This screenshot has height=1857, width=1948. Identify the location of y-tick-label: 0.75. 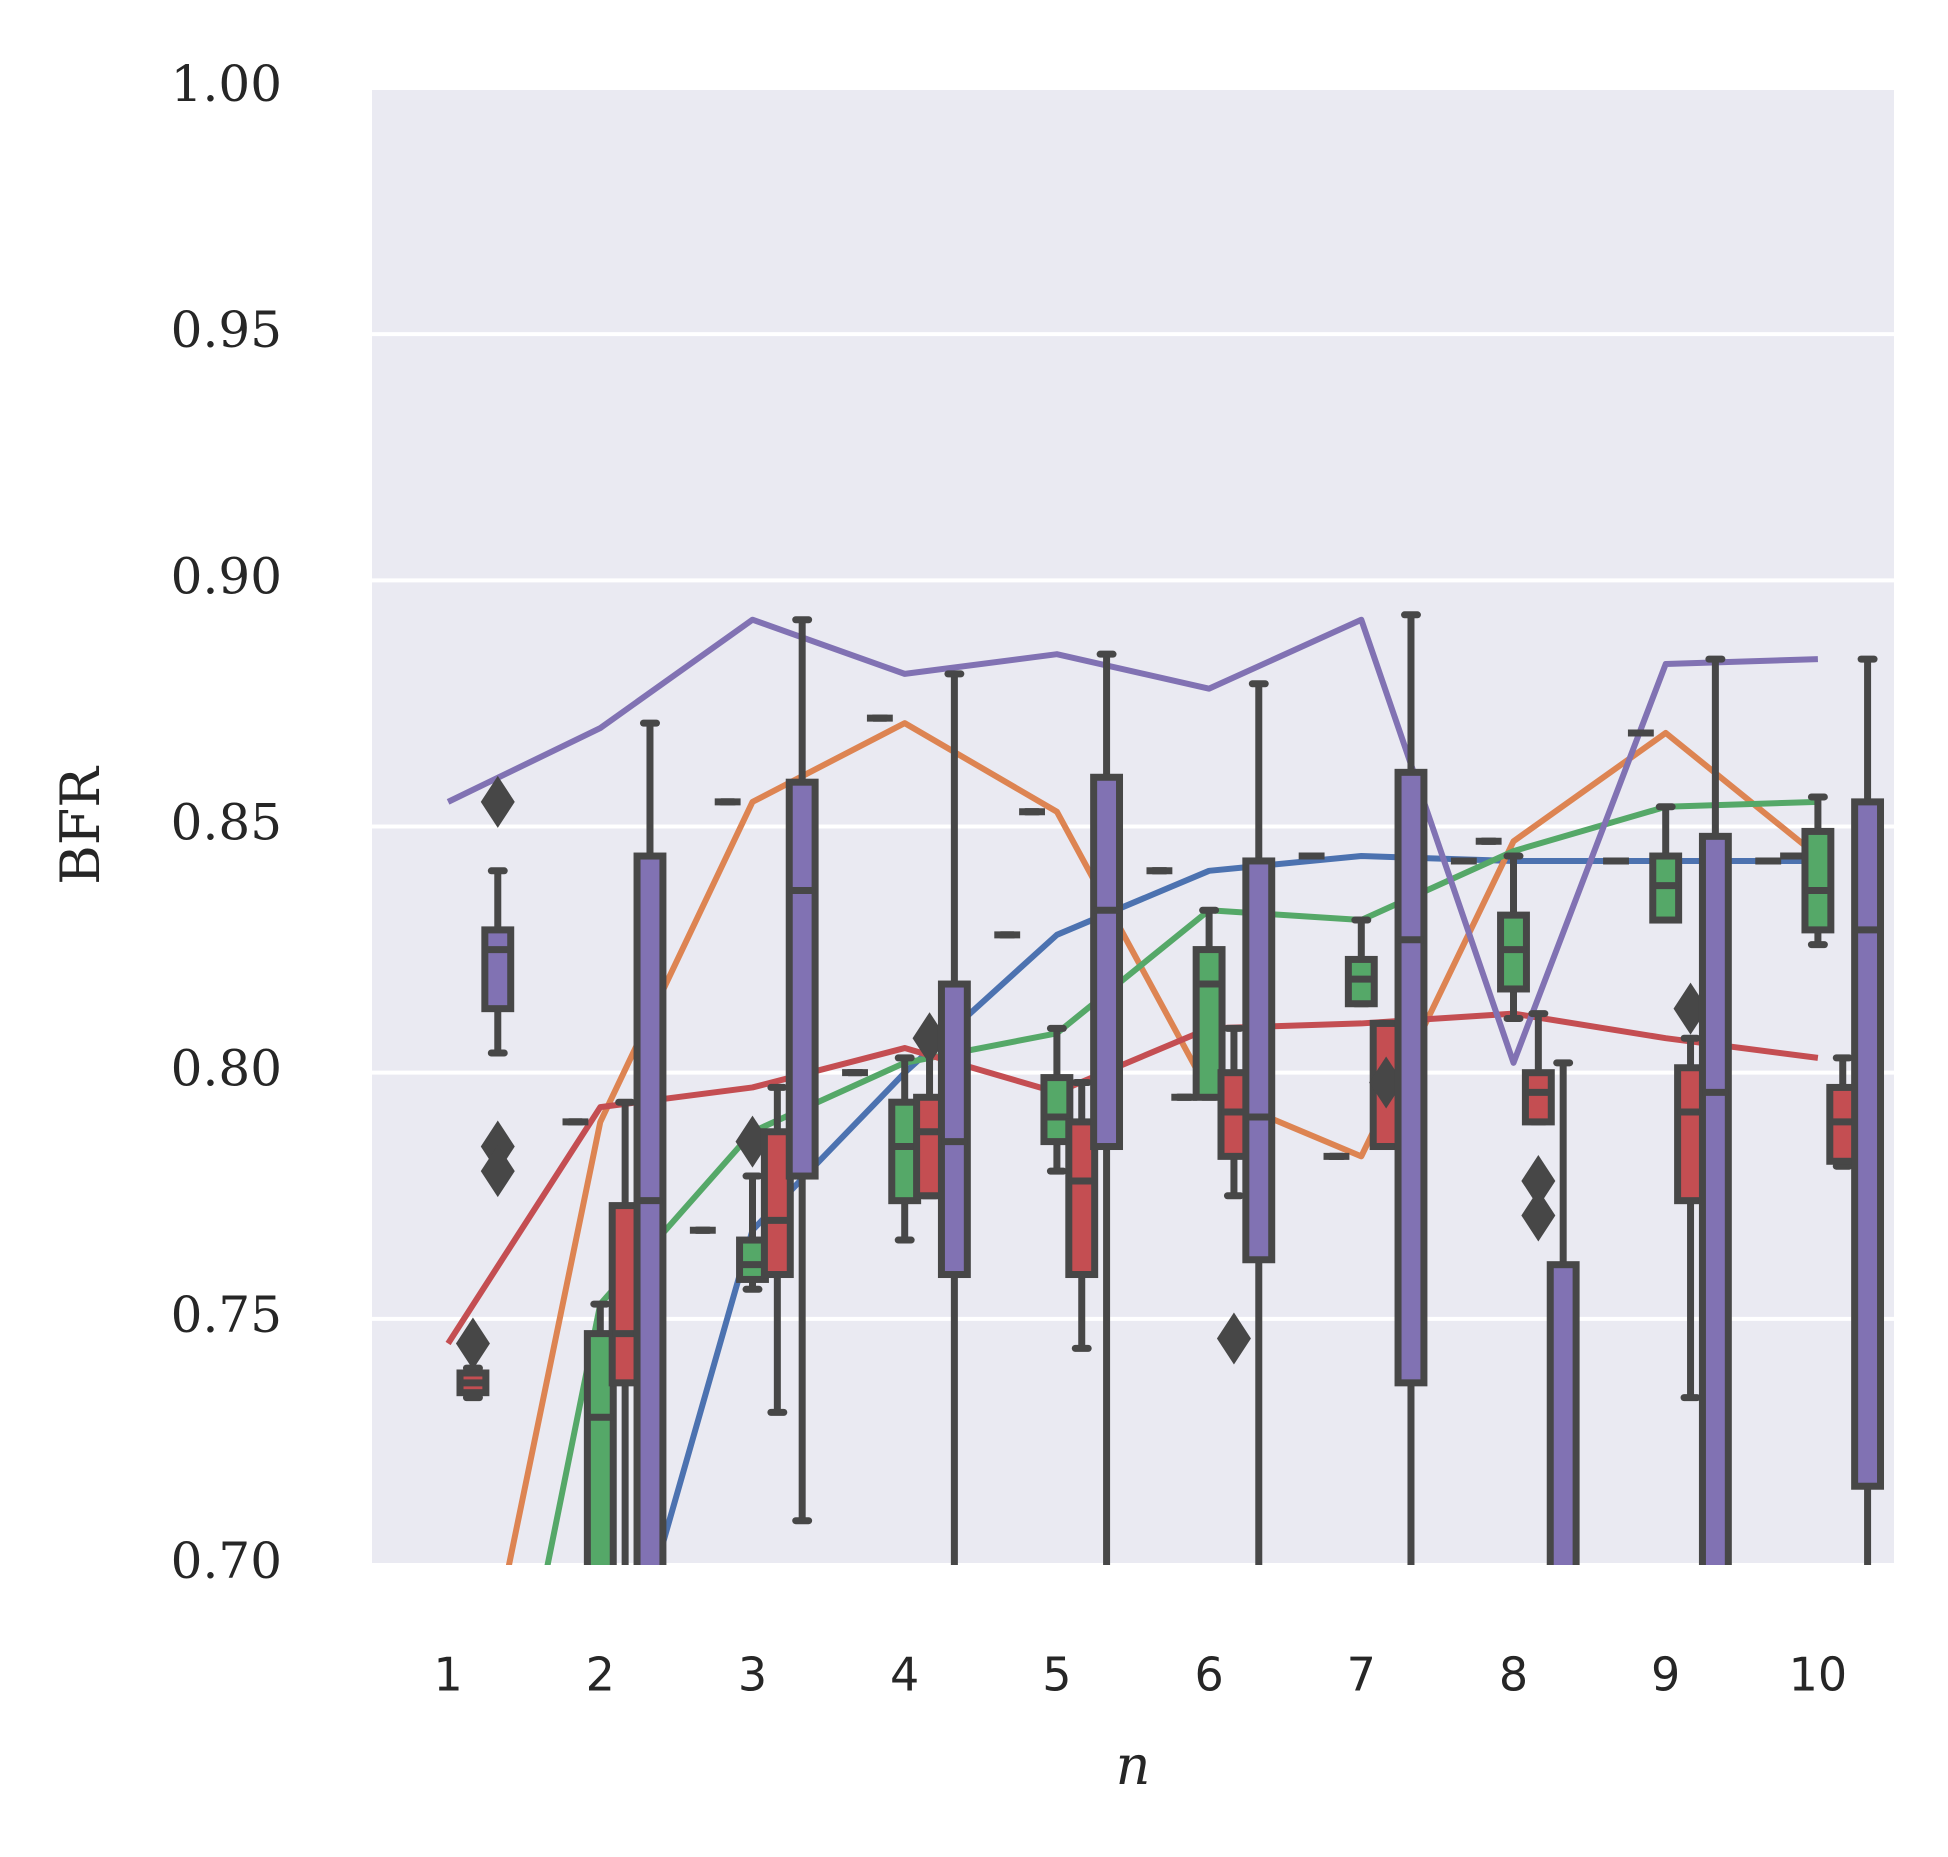
(226, 1315).